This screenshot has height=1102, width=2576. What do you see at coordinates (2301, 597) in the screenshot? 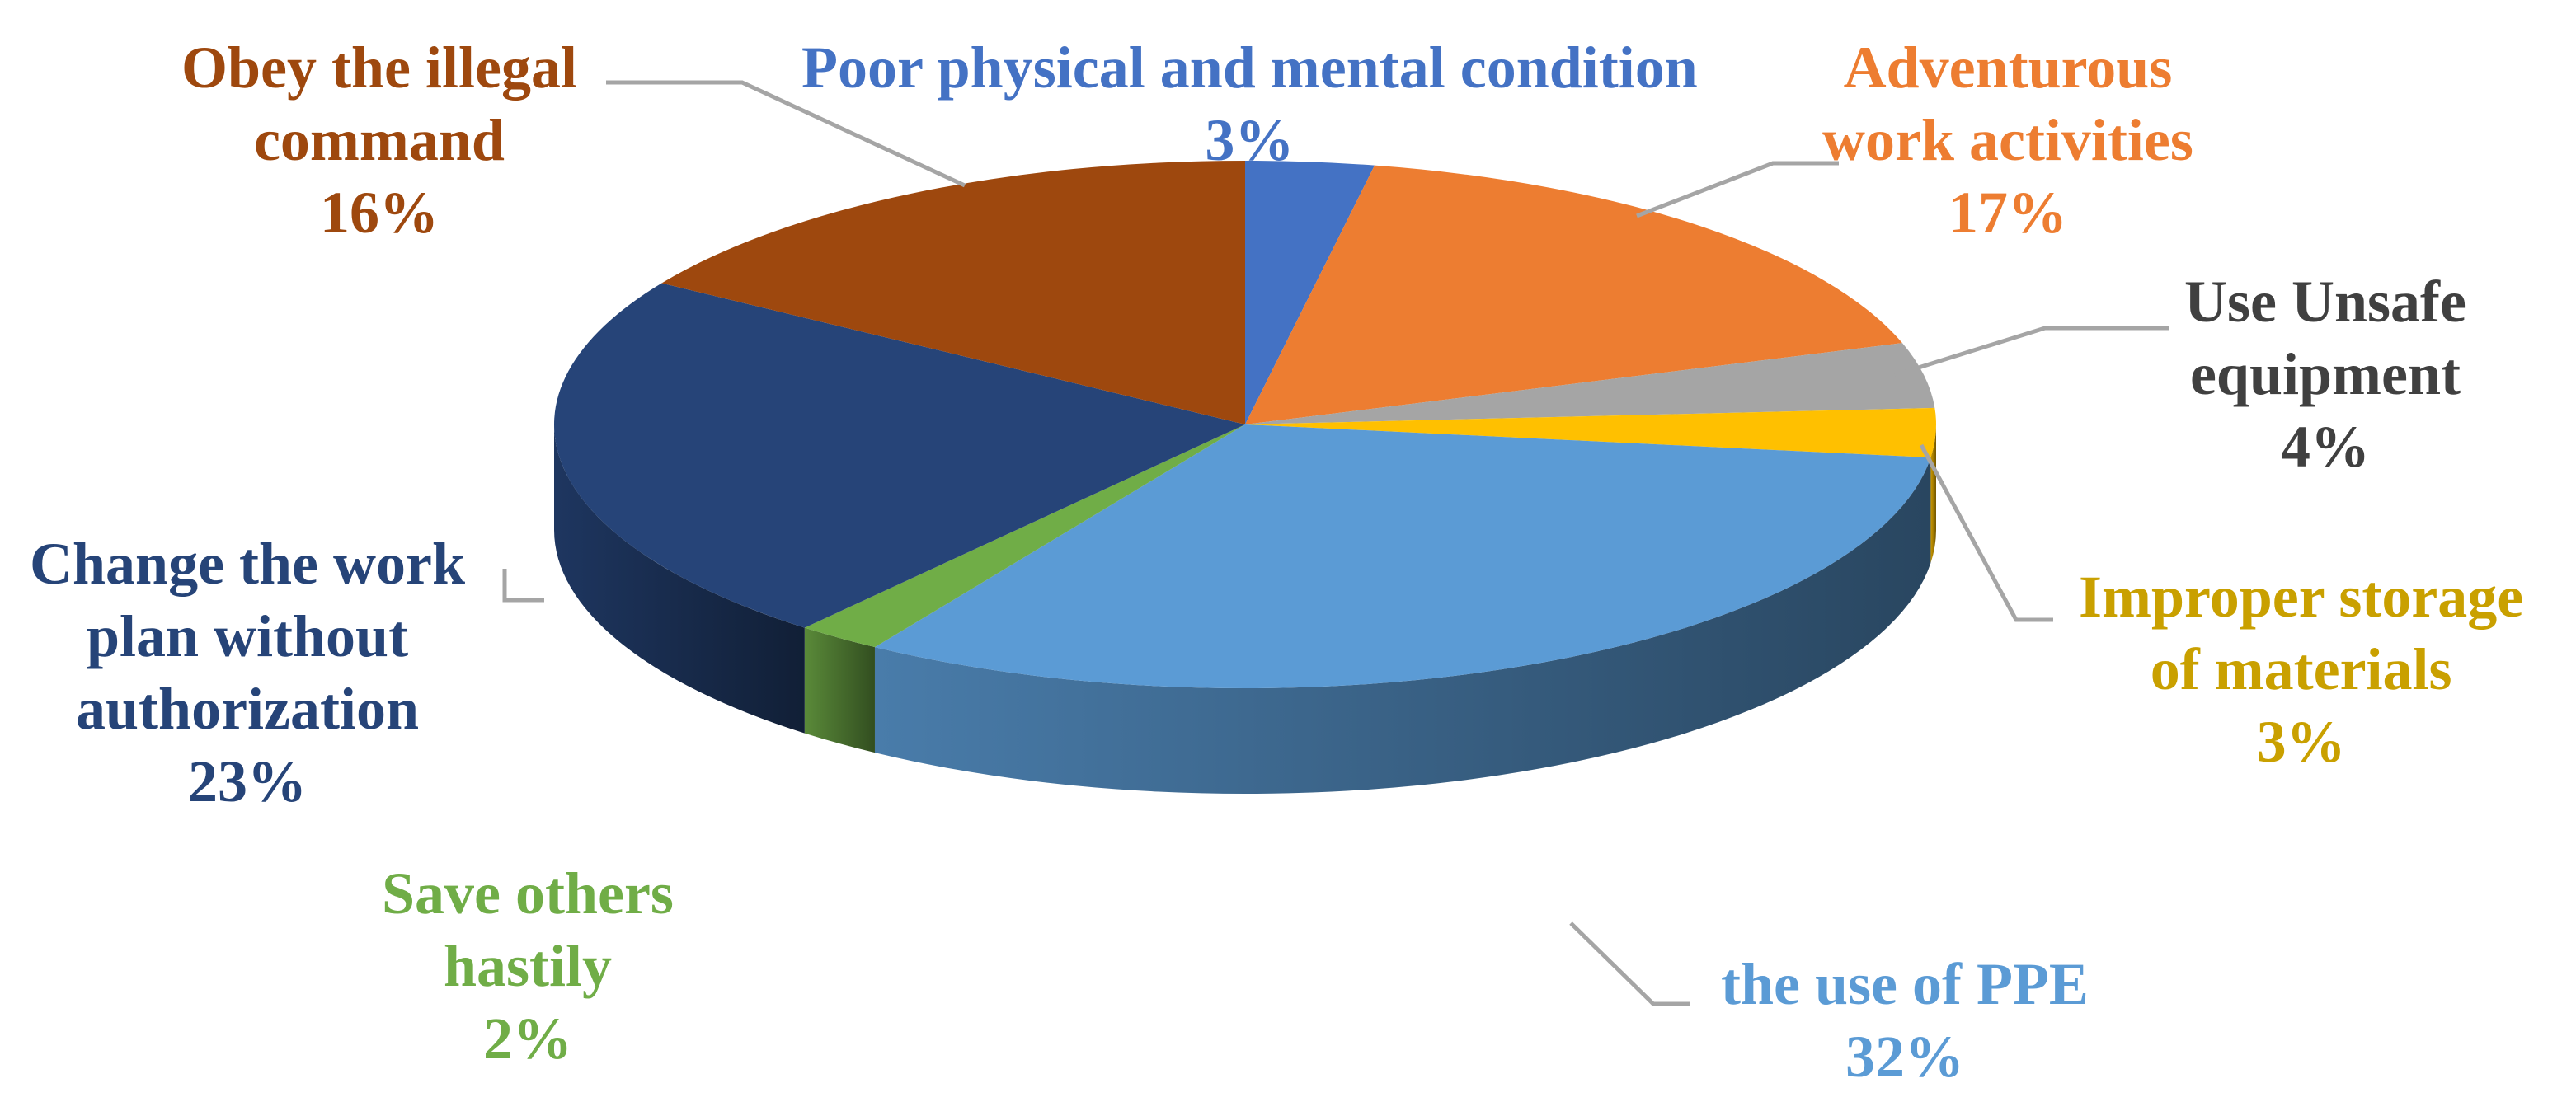
I see `slice-label-text: Improper storage` at bounding box center [2301, 597].